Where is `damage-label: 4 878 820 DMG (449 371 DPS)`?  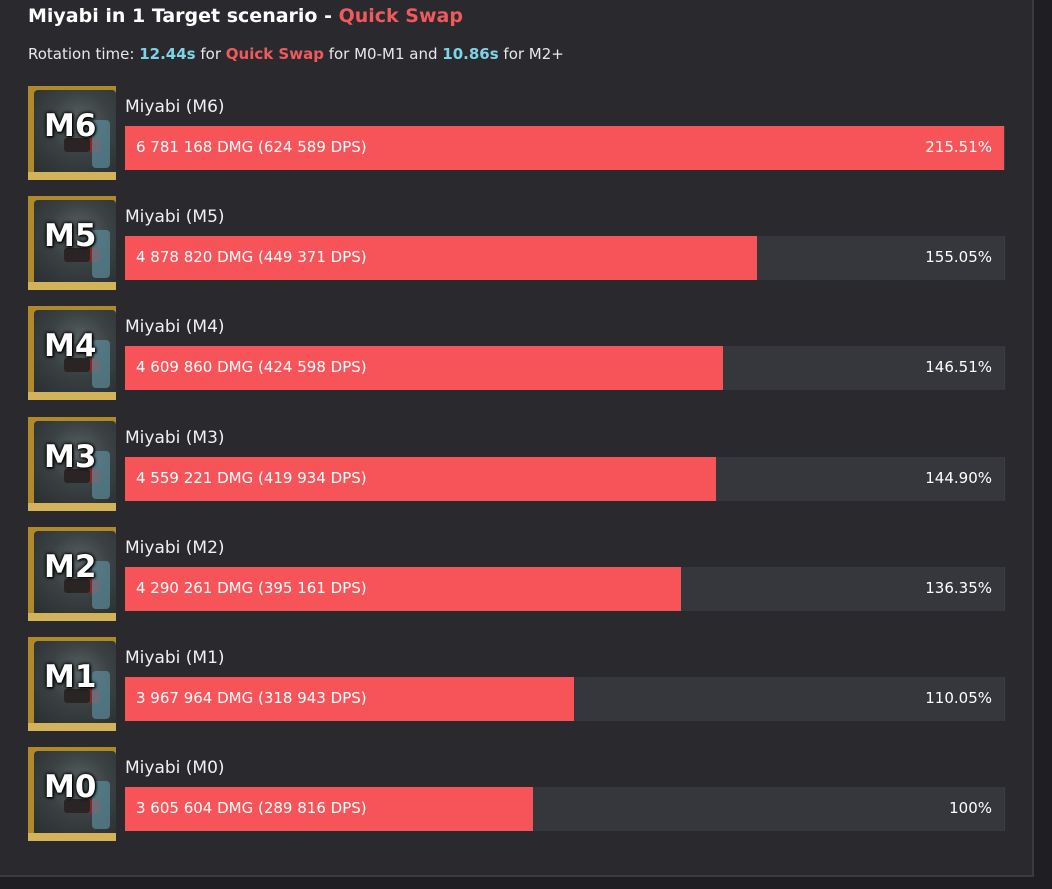 damage-label: 4 878 820 DMG (449 371 DPS) is located at coordinates (251, 257).